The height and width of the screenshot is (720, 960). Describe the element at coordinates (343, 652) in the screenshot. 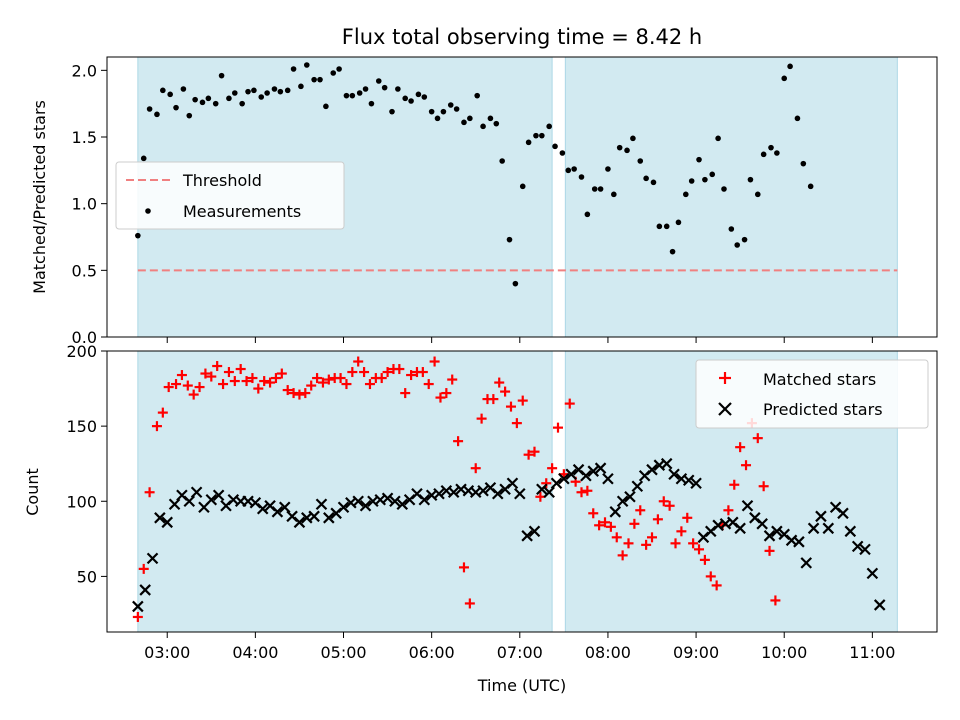

I see `x-tick-label: 05:00` at that location.